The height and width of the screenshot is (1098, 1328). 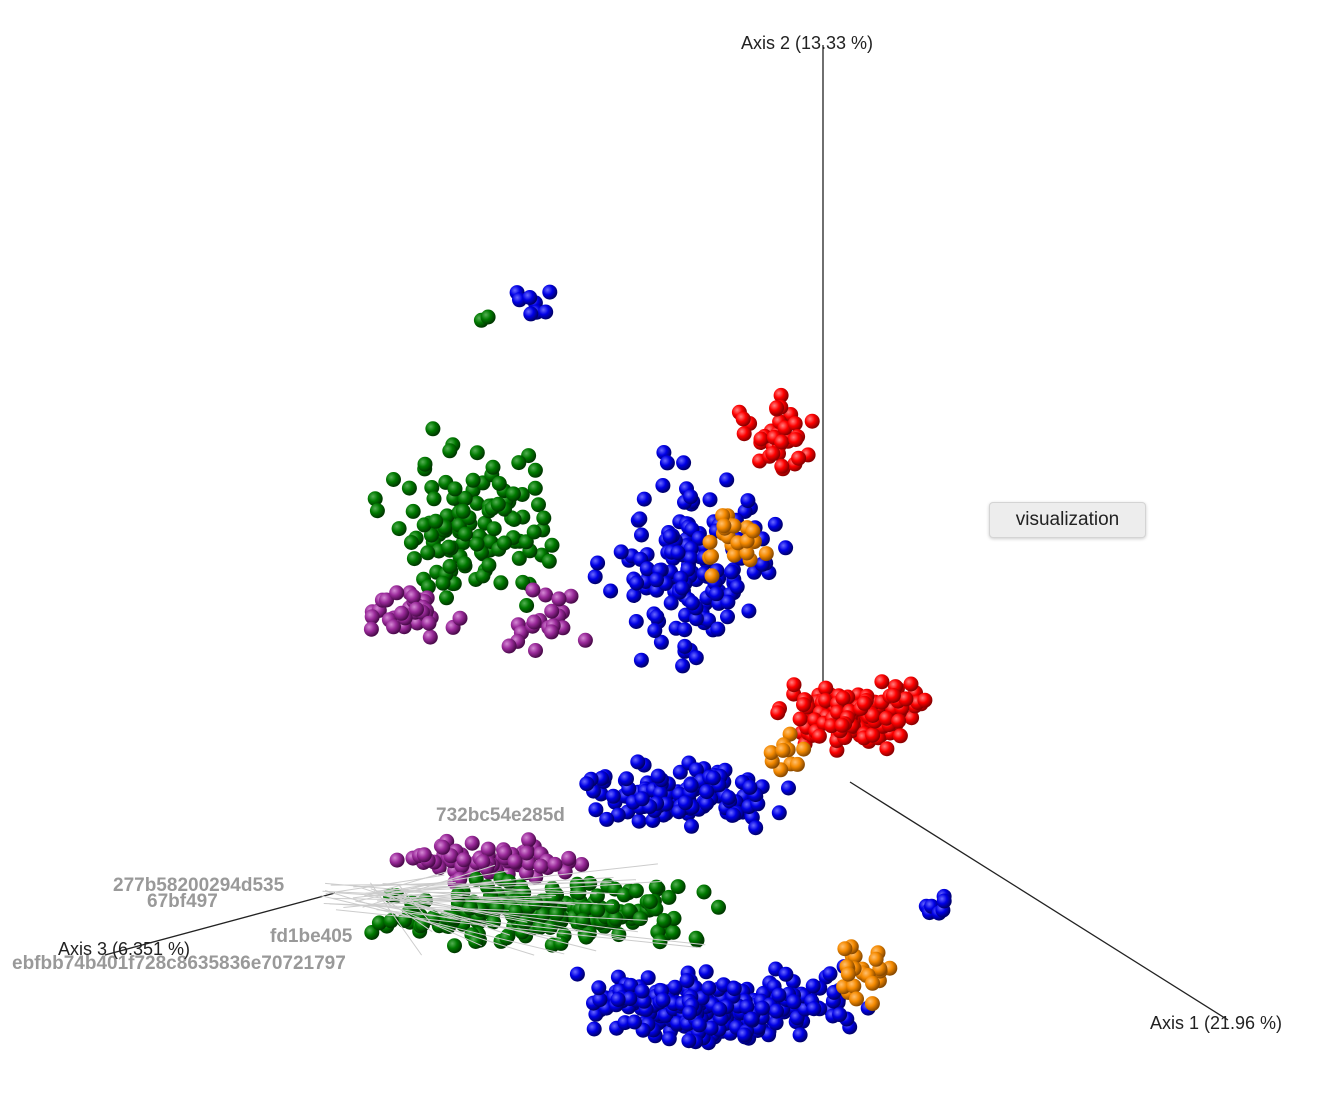 I want to click on sample-label: fd1be405, so click(x=311, y=936).